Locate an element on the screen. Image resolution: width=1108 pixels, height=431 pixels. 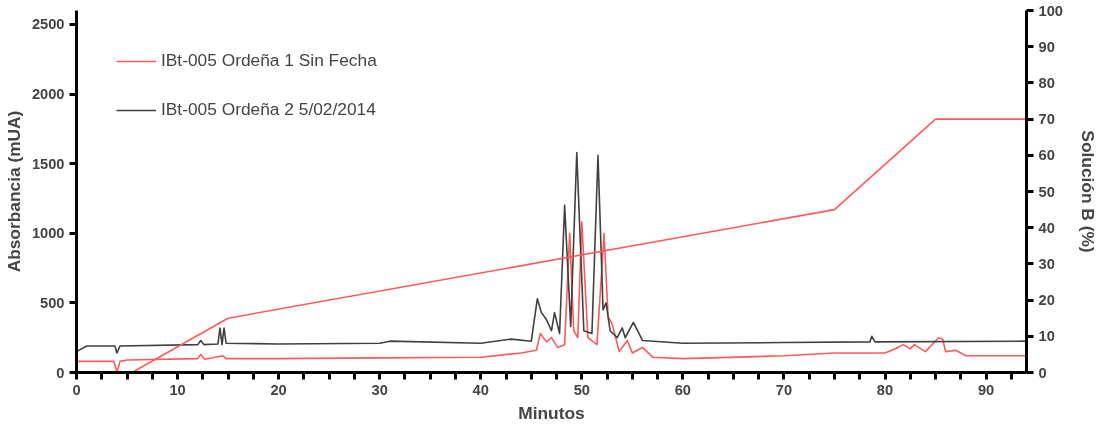
y-tick-label: 500 is located at coordinates (52, 302).